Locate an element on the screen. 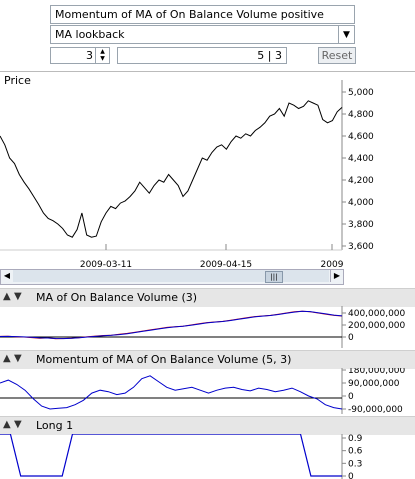 This screenshot has height=479, width=415. lookback-select: MA lookback ▼ is located at coordinates (202, 34).